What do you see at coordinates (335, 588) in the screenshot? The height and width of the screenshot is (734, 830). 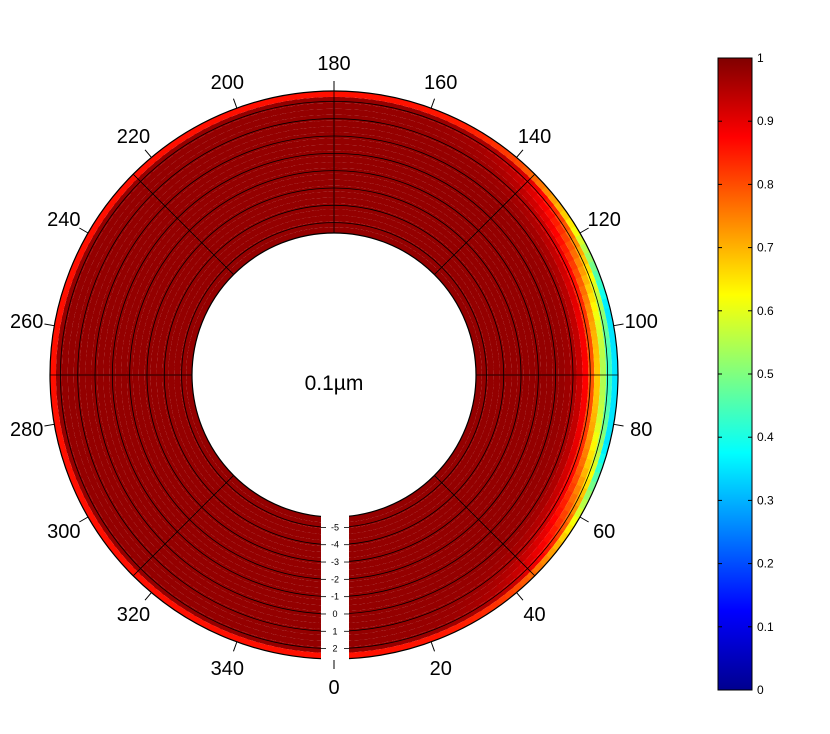 I see `radial-tick-labels: 2 1 0 -1 -2 -3 -4 -5` at bounding box center [335, 588].